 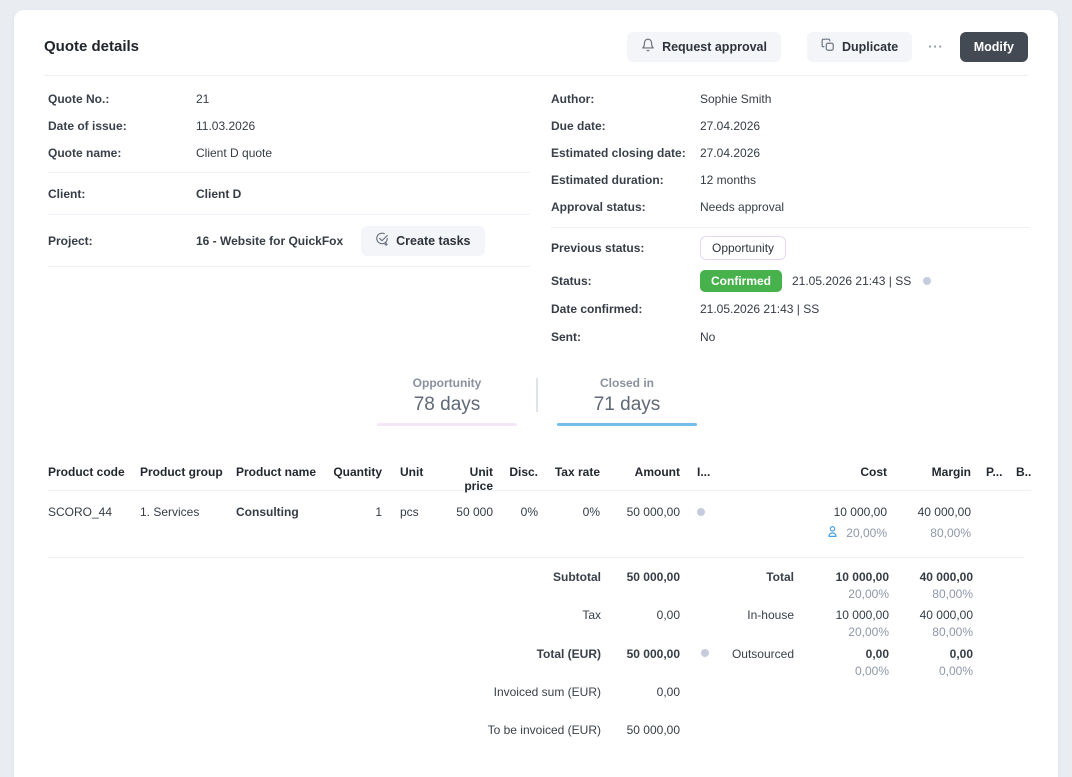 What do you see at coordinates (852, 280) in the screenshot?
I see `status-meta: 21.05.2026 21:43 | SS` at bounding box center [852, 280].